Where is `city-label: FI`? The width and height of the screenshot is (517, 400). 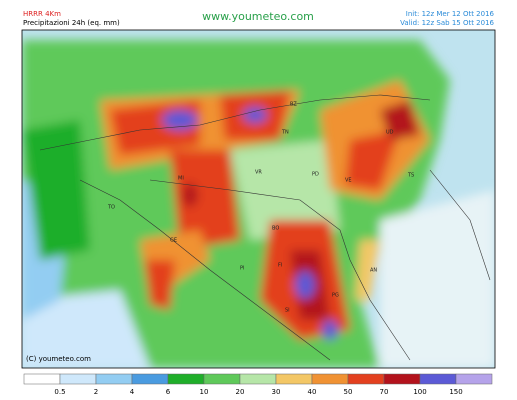
city-label: FI is located at coordinates (280, 266).